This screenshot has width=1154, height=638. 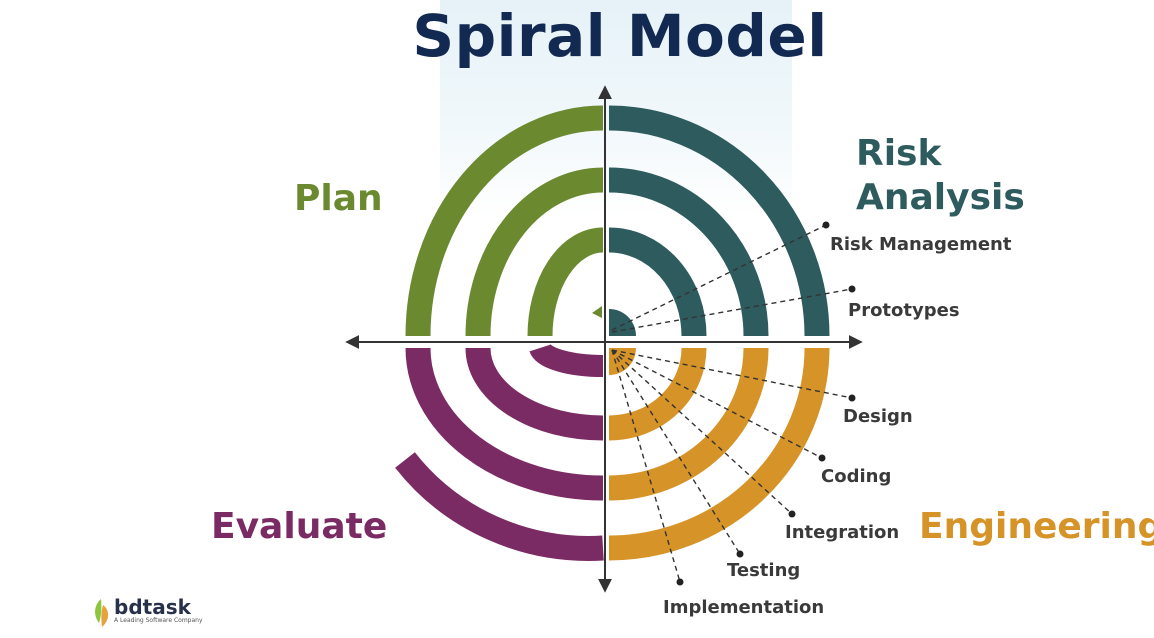 I want to click on label-design: Design, so click(x=878, y=416).